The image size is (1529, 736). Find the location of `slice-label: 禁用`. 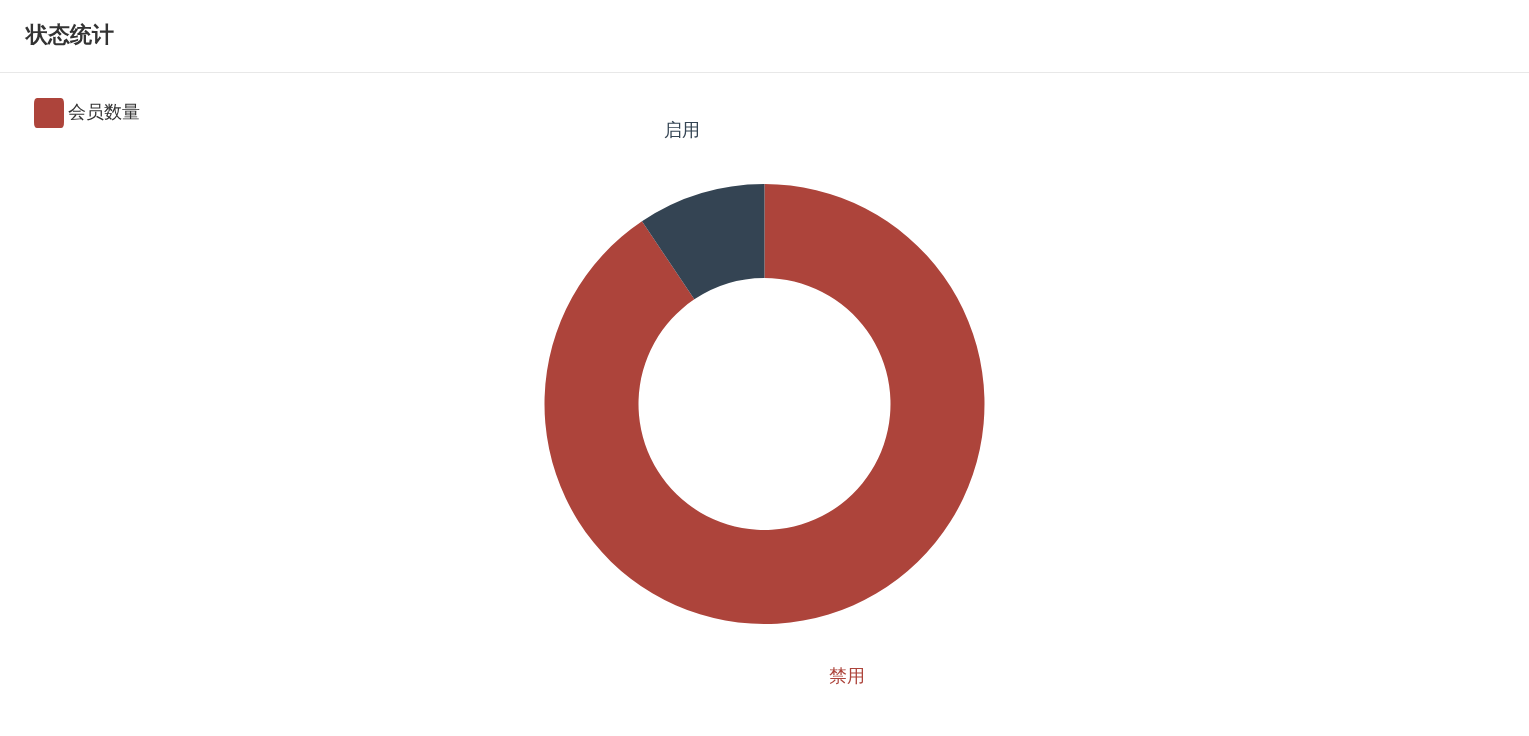

slice-label: 禁用 is located at coordinates (847, 675).